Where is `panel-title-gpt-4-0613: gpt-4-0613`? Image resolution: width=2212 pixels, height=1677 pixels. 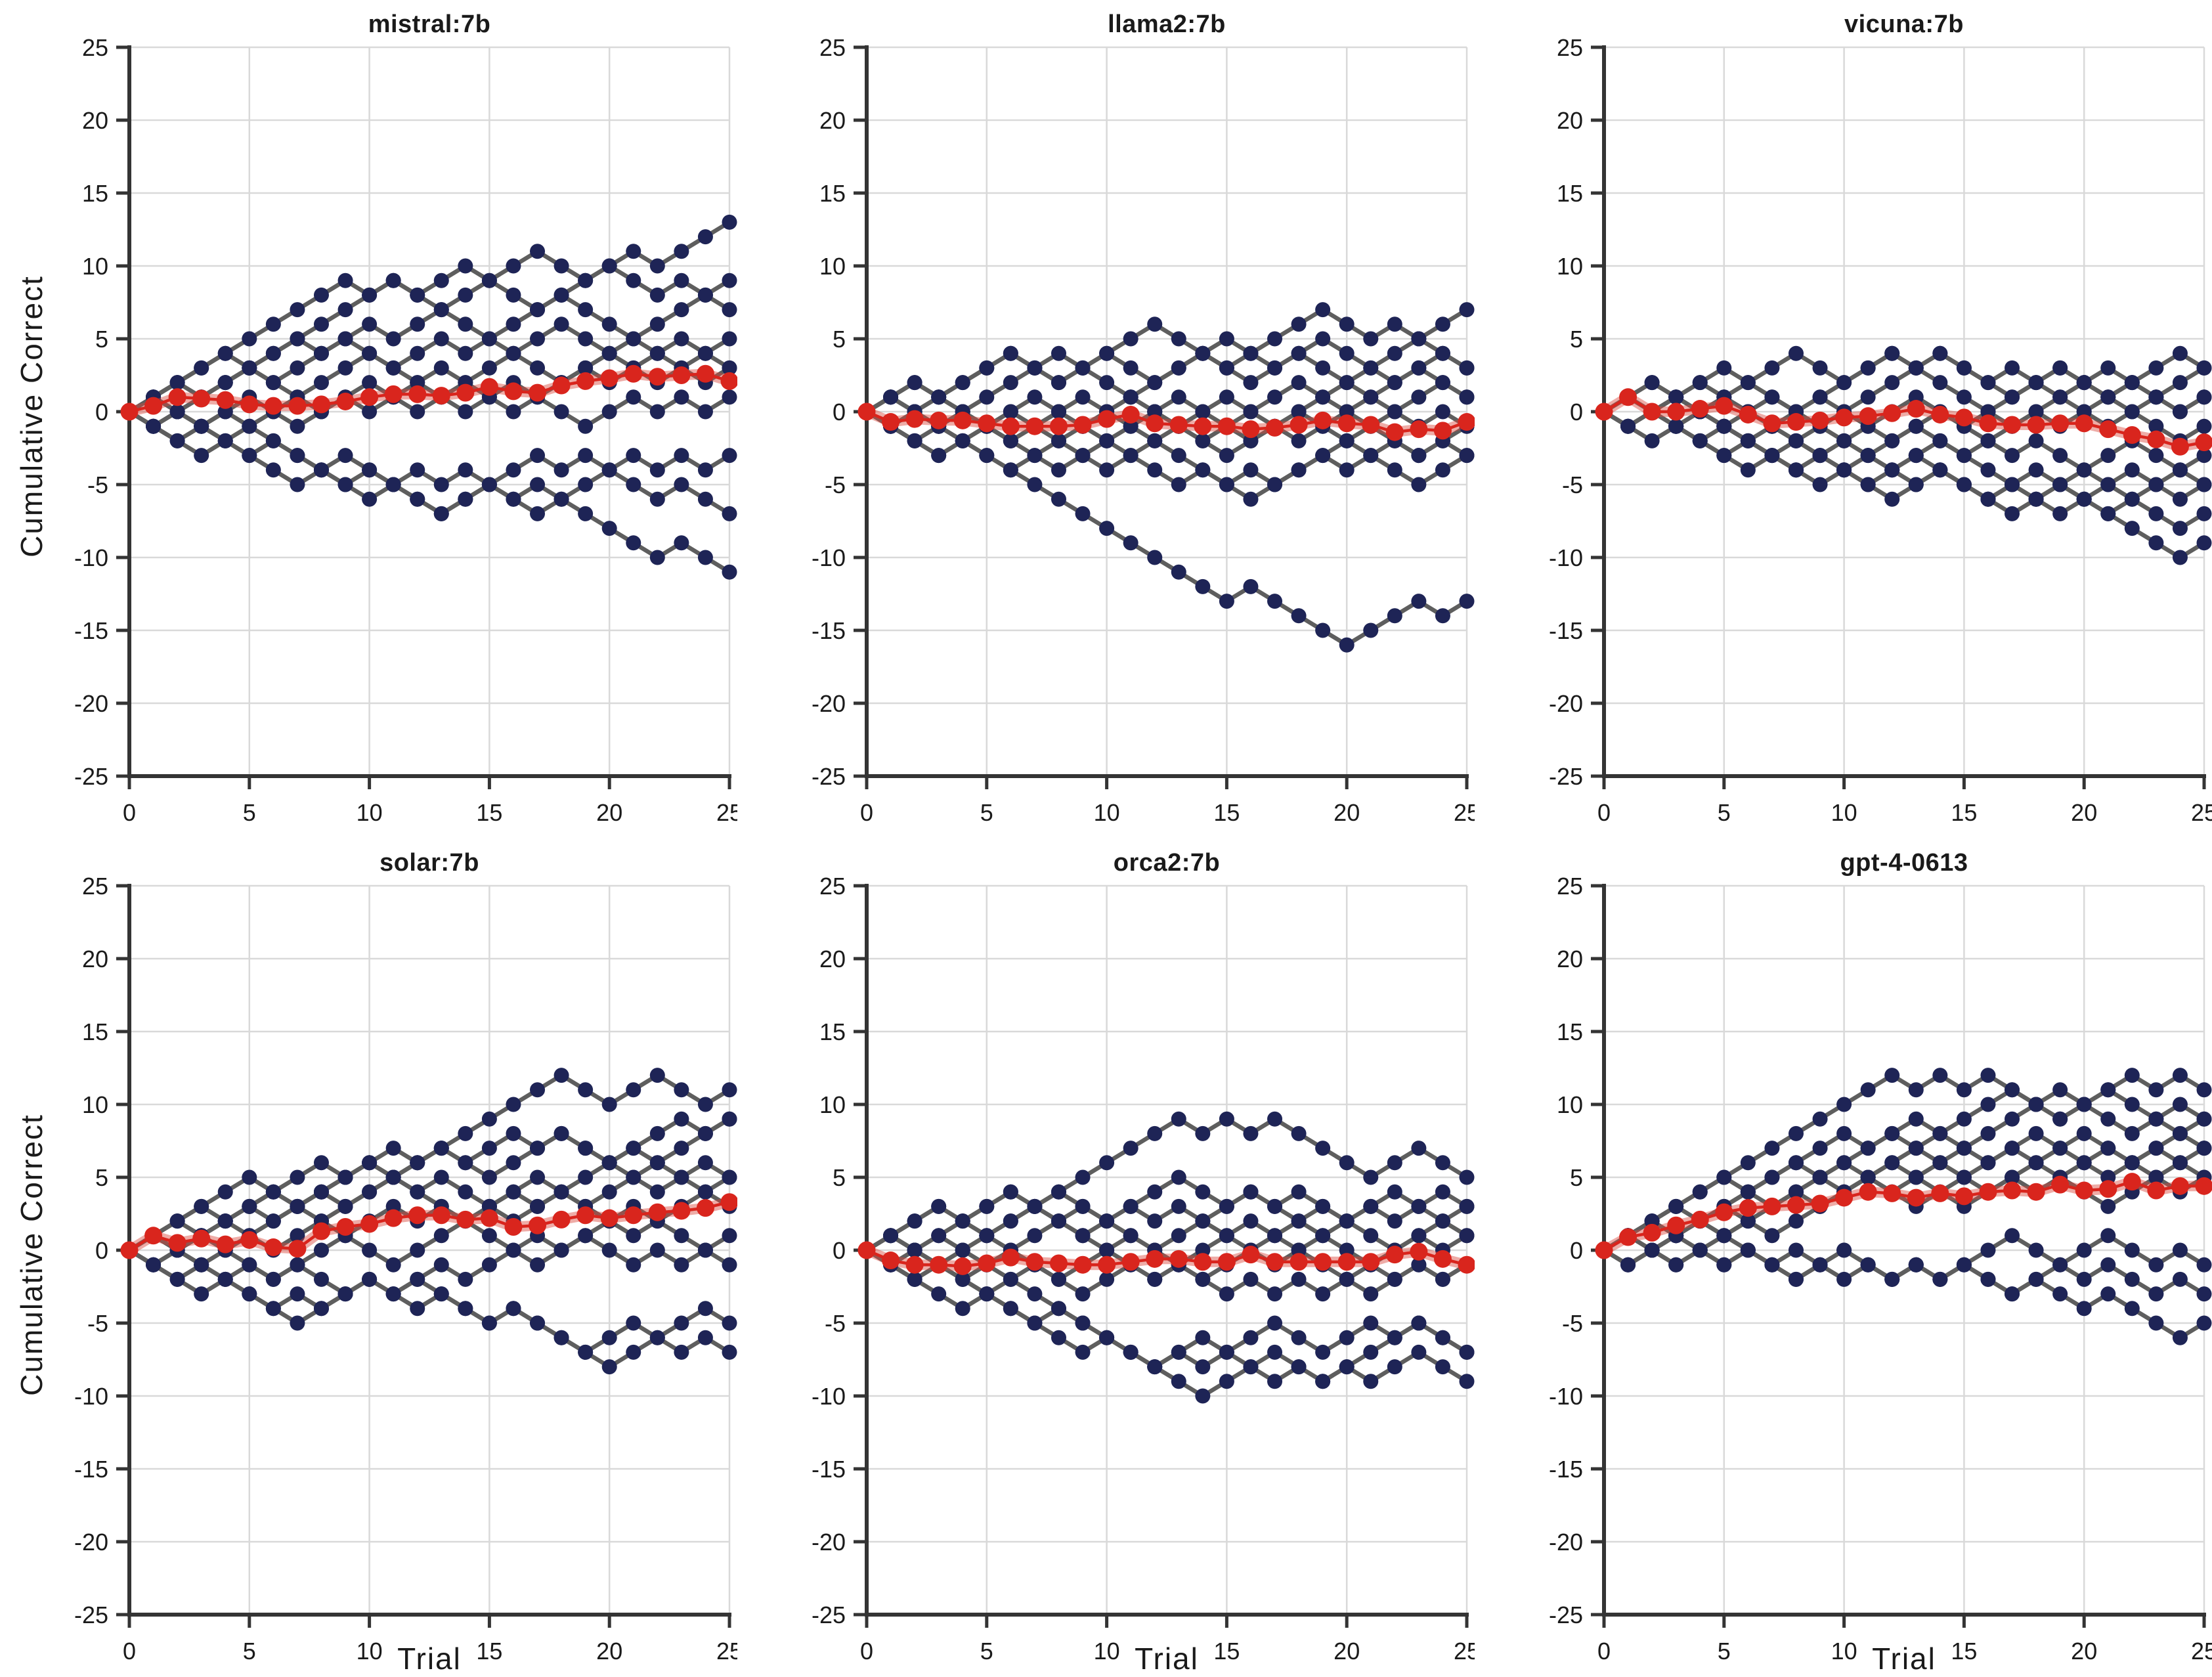
panel-title-gpt-4-0613: gpt-4-0613 is located at coordinates (1904, 863).